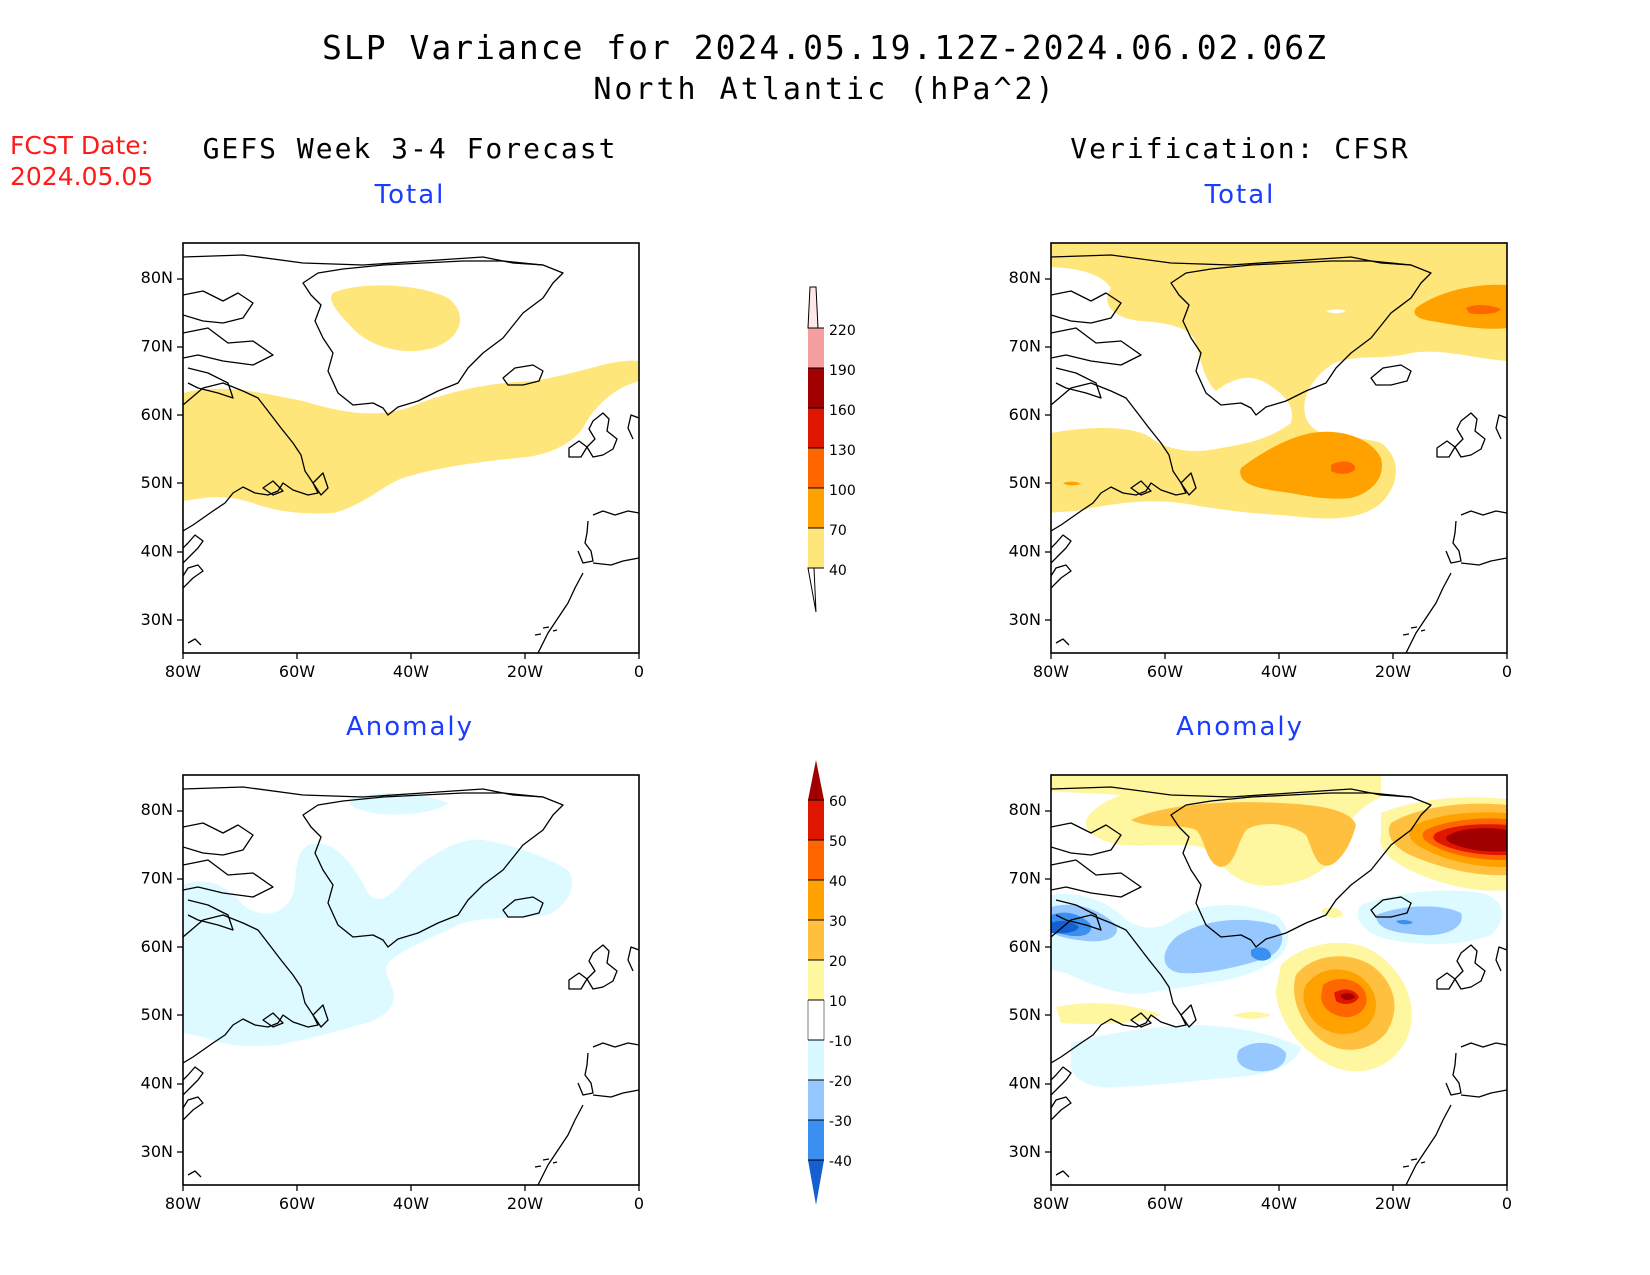 This screenshot has height=1275, width=1650. I want to click on map-forecast-anomaly, so click(408, 983).